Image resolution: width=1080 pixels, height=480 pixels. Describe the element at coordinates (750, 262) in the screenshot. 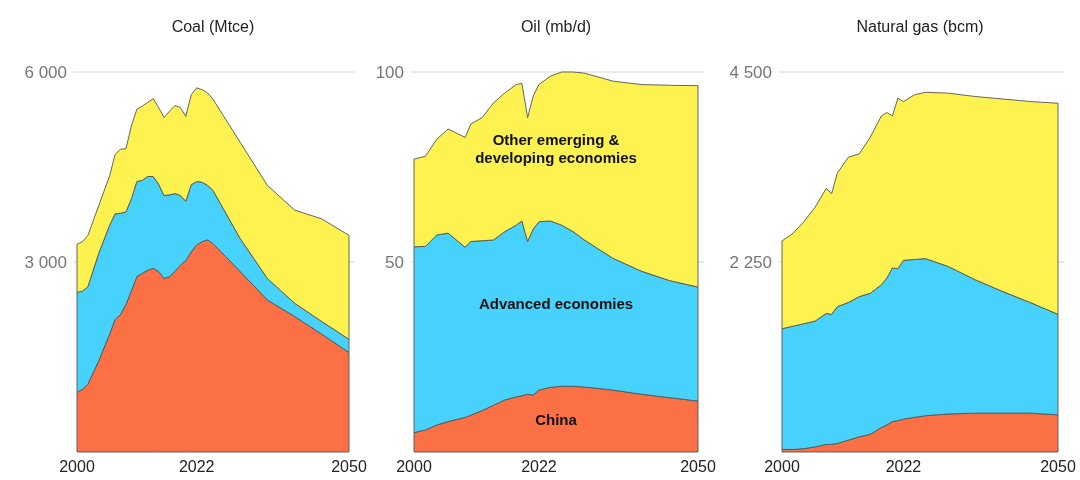

I see `y-tick-label: 2 250` at that location.